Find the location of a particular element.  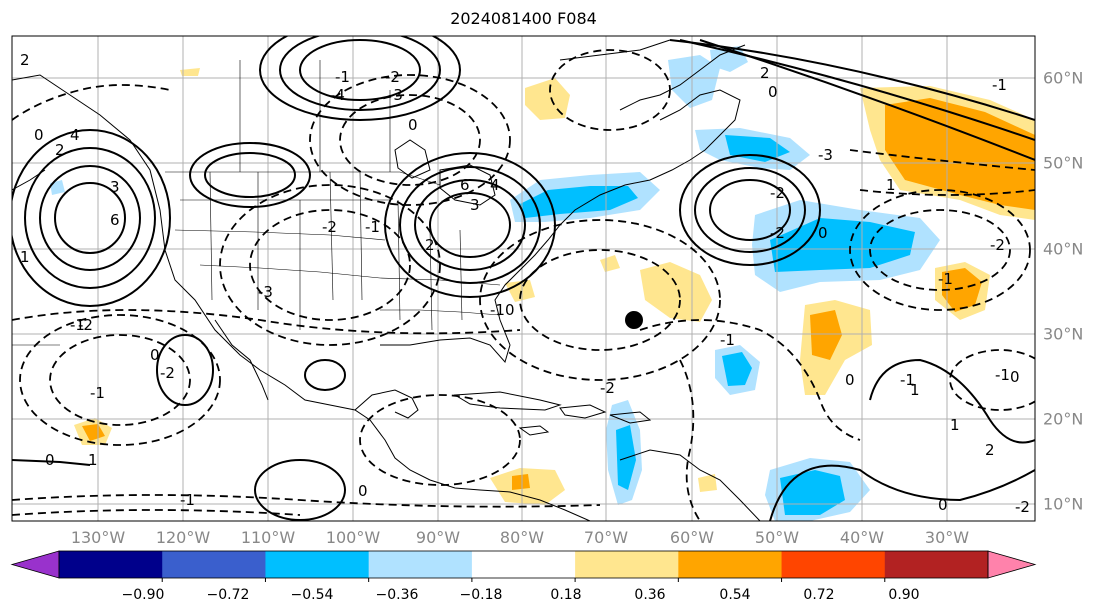

lon-label: 80°W is located at coordinates (522, 537).